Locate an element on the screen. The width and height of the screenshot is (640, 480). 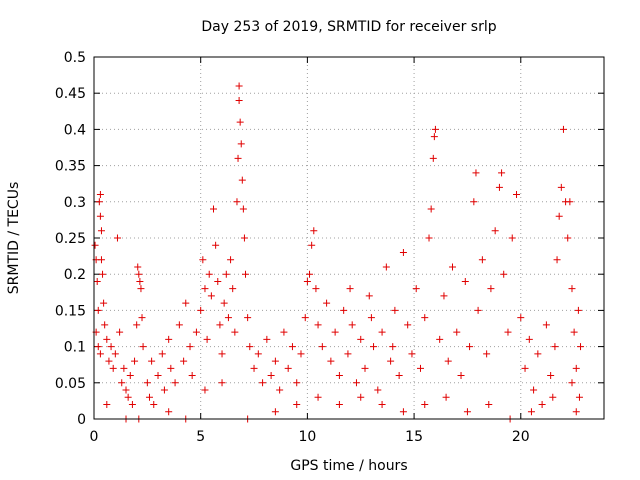
y-tick-label: 0.15 is located at coordinates (70, 311).